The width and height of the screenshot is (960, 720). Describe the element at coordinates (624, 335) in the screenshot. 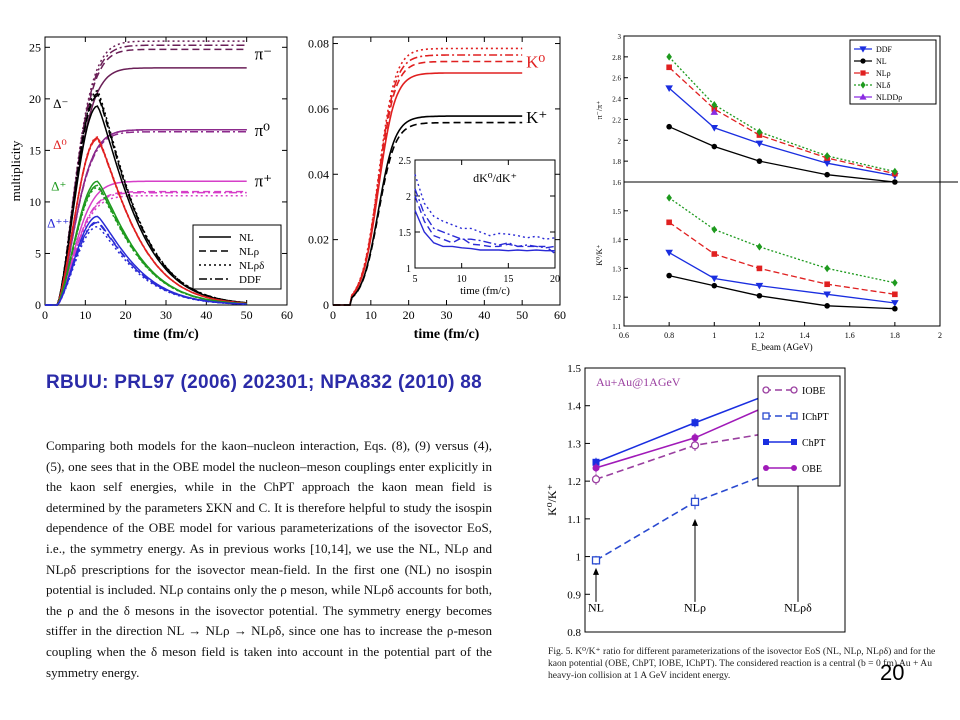

I see `x-tick-label: 0.6` at that location.